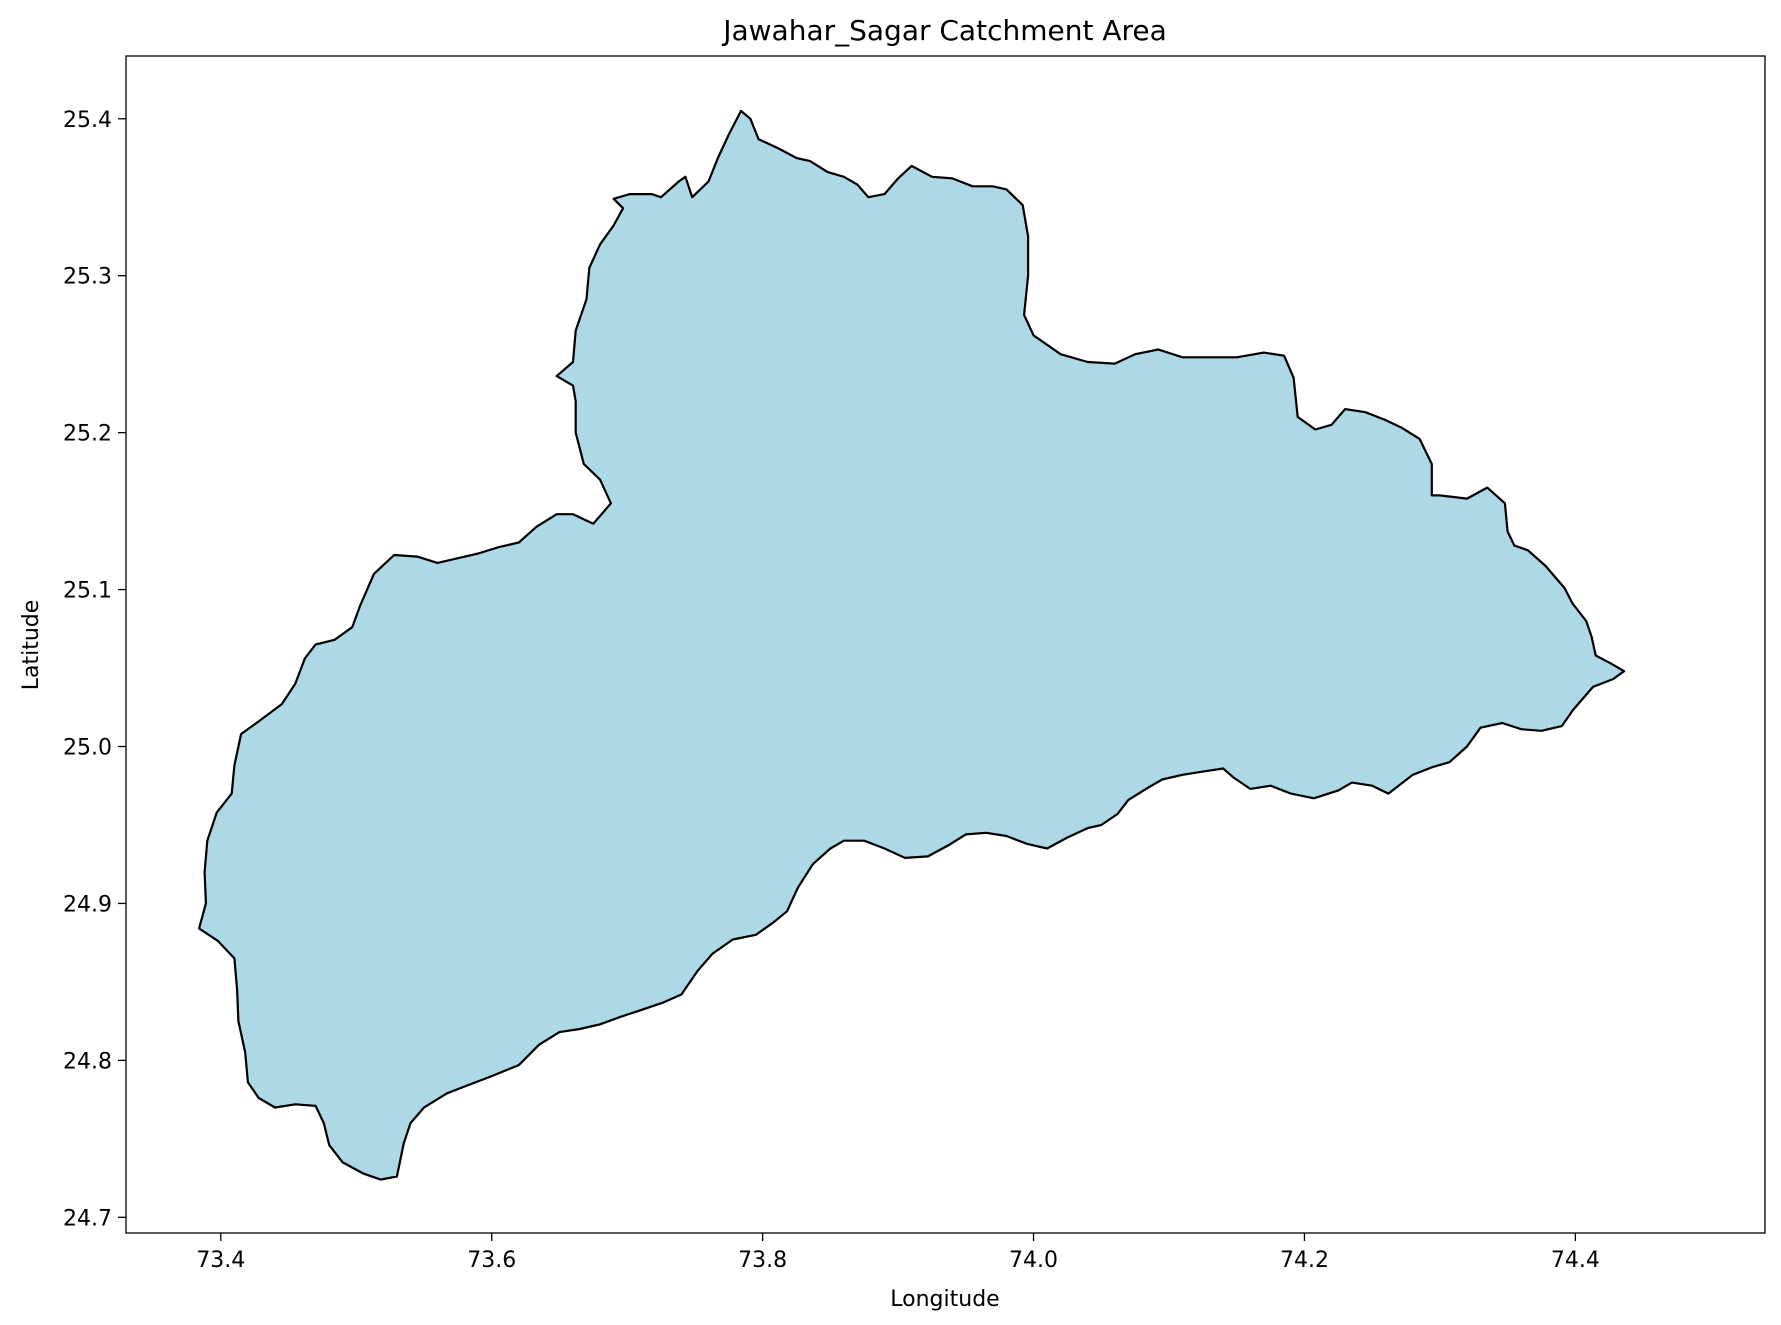 The image size is (1781, 1325). Describe the element at coordinates (1033, 1260) in the screenshot. I see `x-tick-label: 74.0` at that location.